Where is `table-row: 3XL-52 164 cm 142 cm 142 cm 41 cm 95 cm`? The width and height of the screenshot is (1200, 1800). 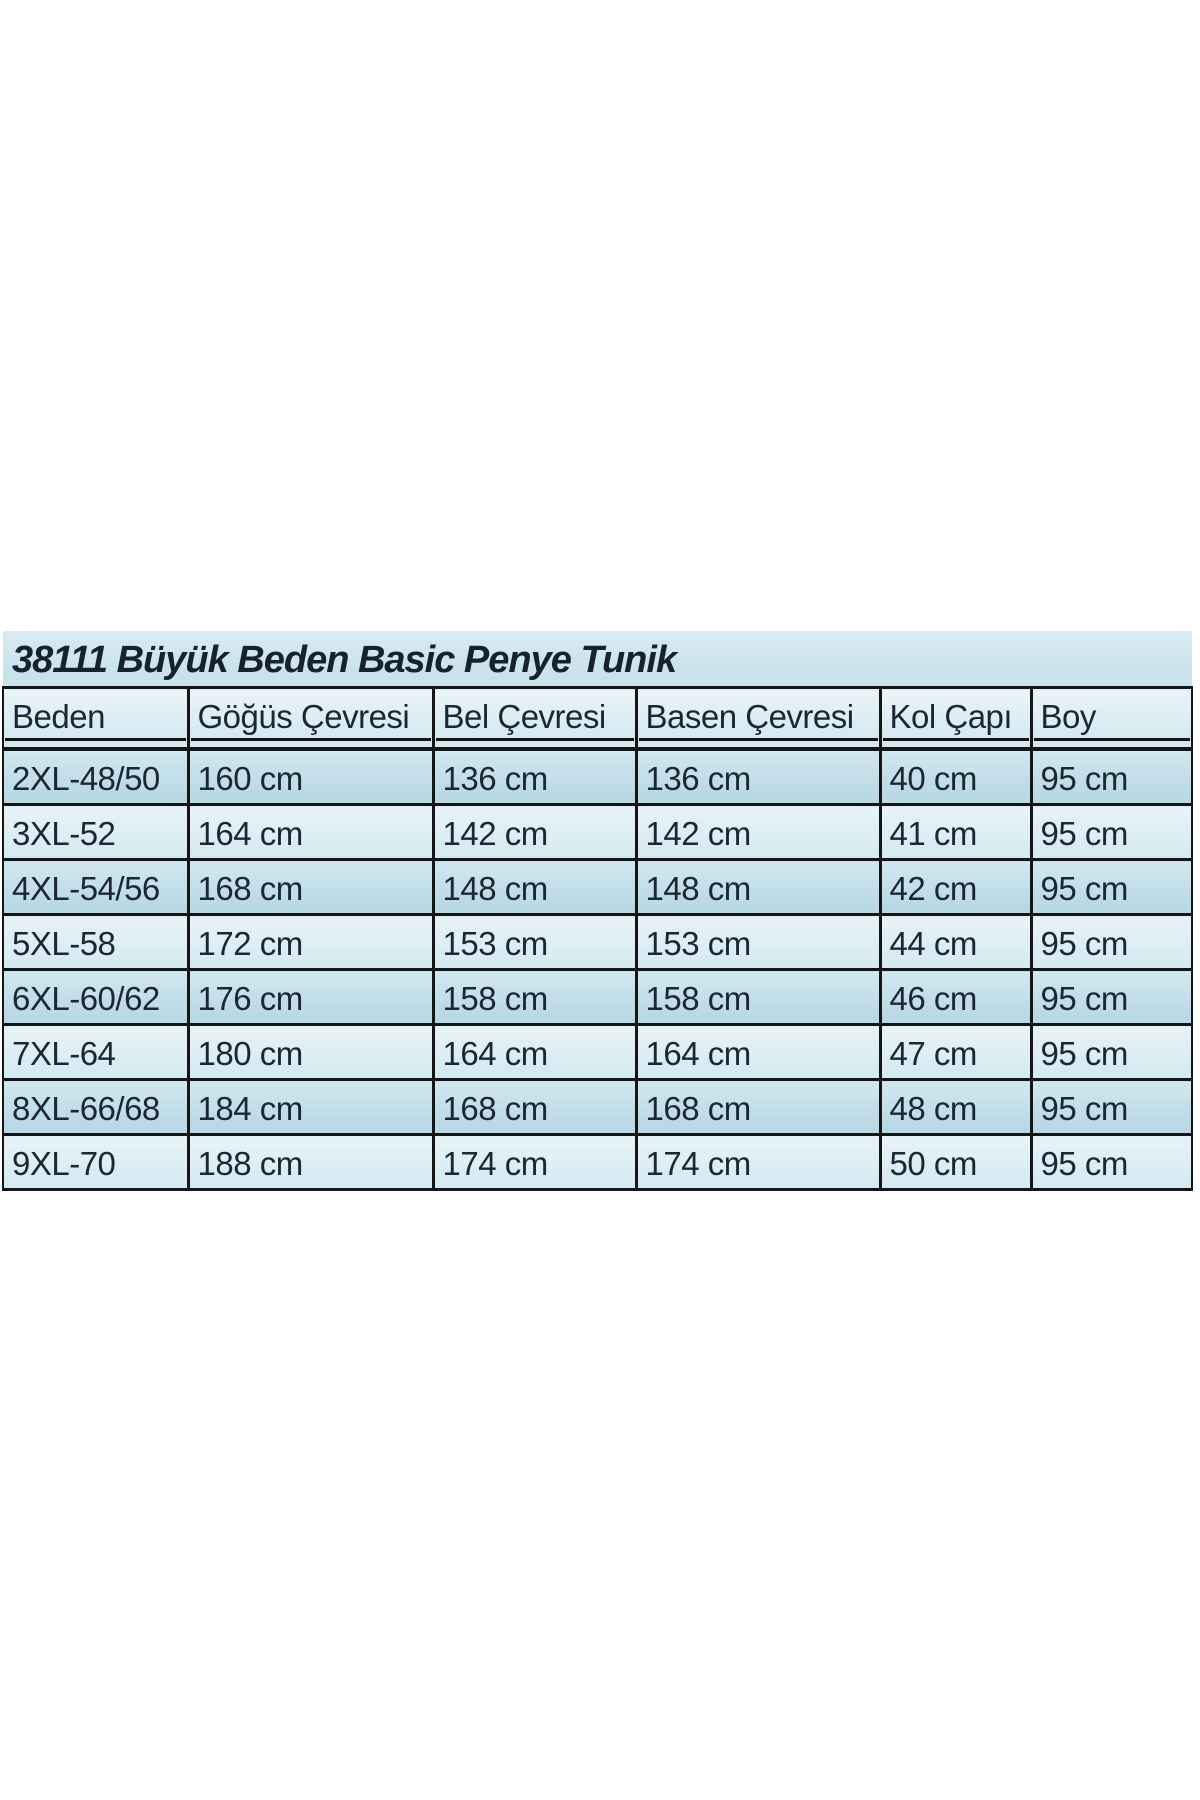 table-row: 3XL-52 164 cm 142 cm 142 cm 41 cm 95 cm is located at coordinates (597, 832).